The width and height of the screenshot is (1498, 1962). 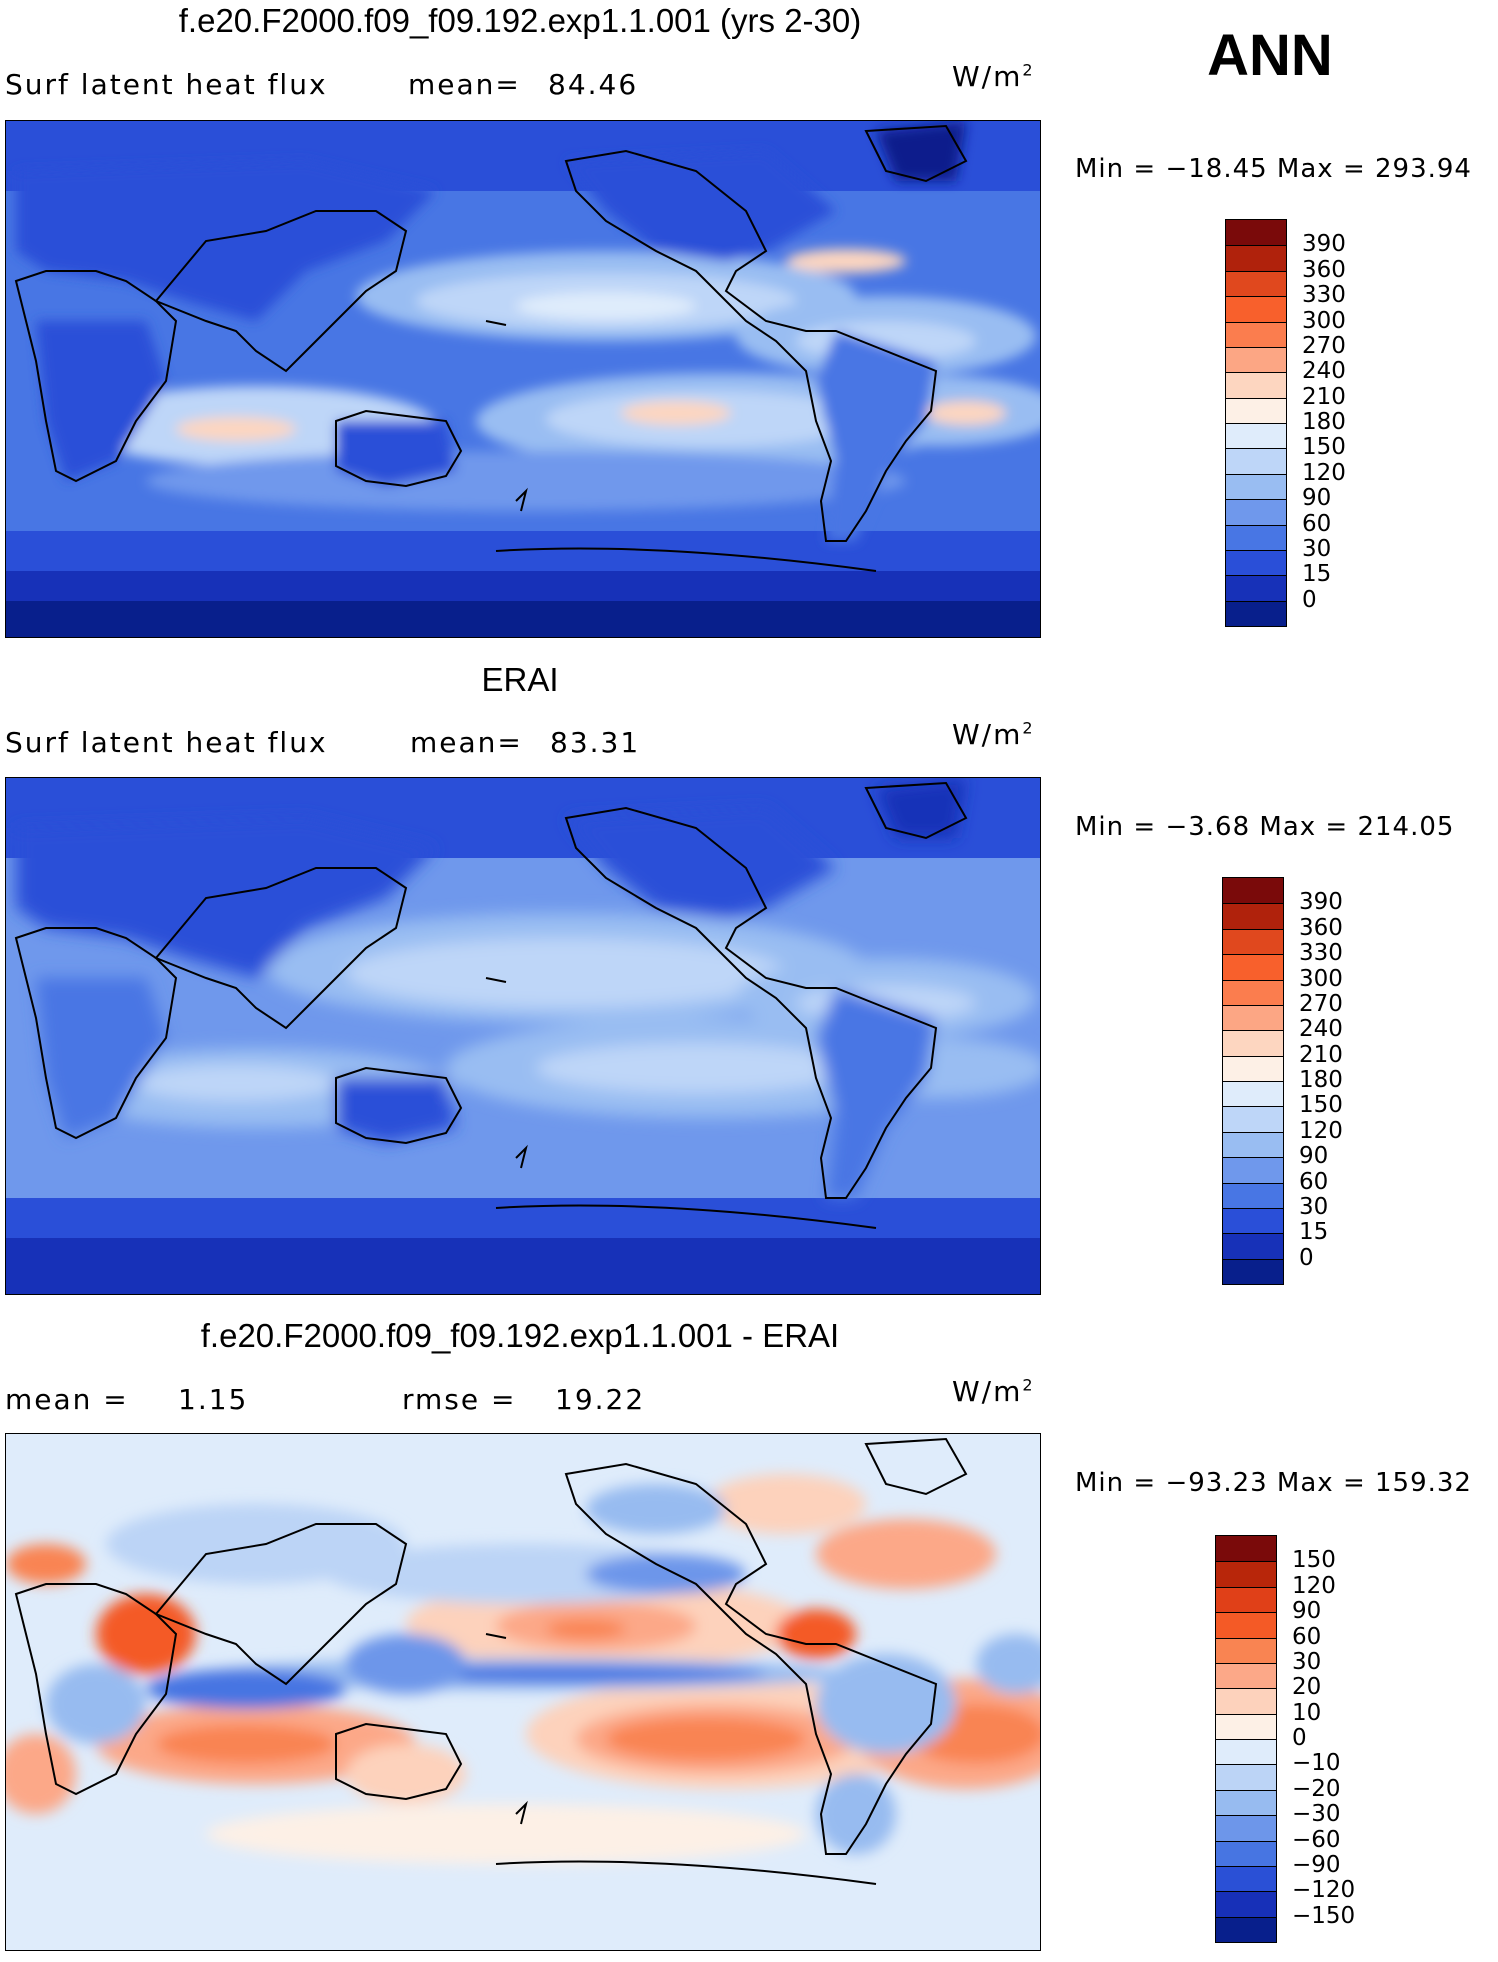 I want to click on panel2-variable-label: Surf latent heat flux, so click(x=166, y=742).